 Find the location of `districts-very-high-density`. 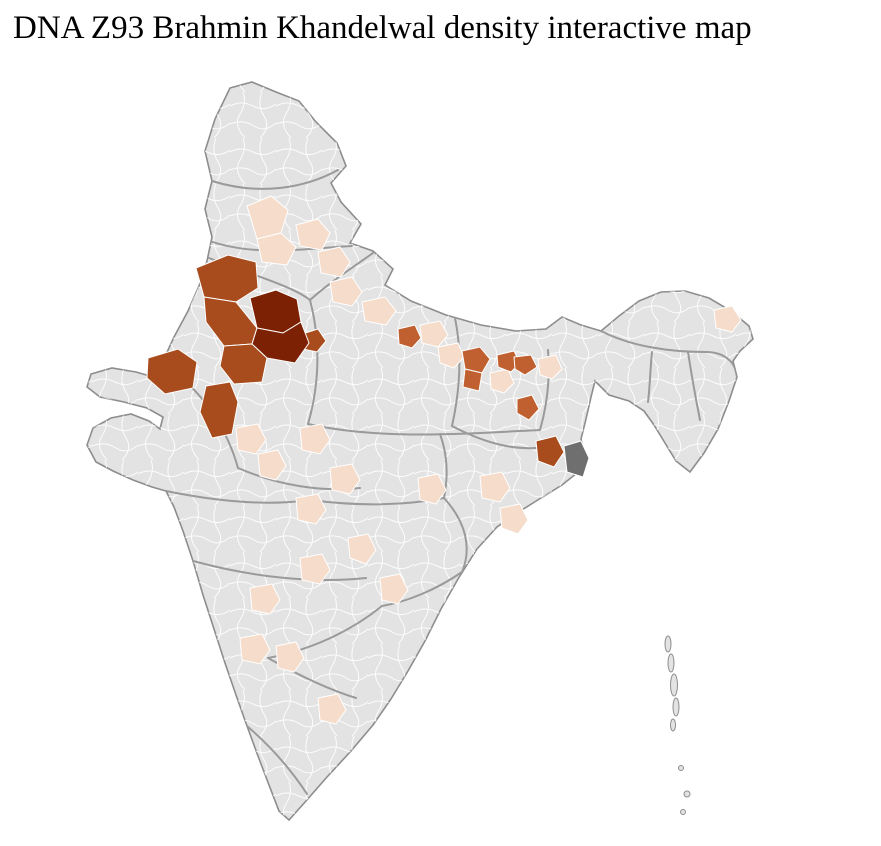

districts-very-high-density is located at coordinates (279, 326).